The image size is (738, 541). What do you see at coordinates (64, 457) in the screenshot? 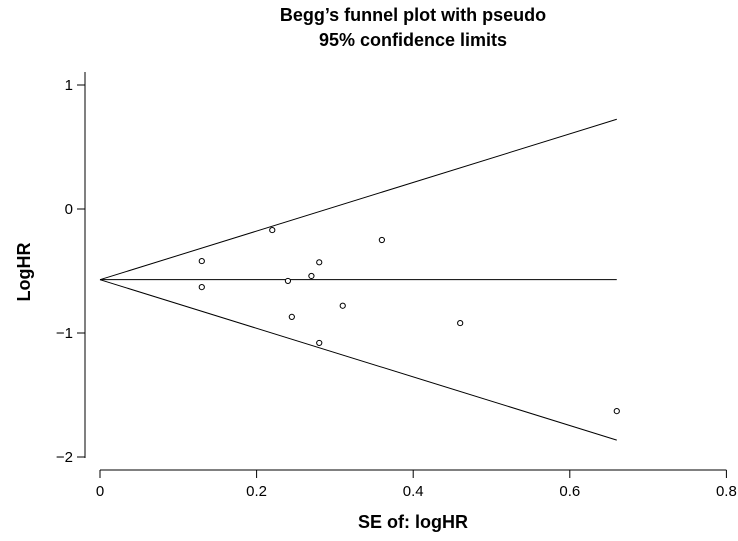
I see `y-tick-label: −2` at bounding box center [64, 457].